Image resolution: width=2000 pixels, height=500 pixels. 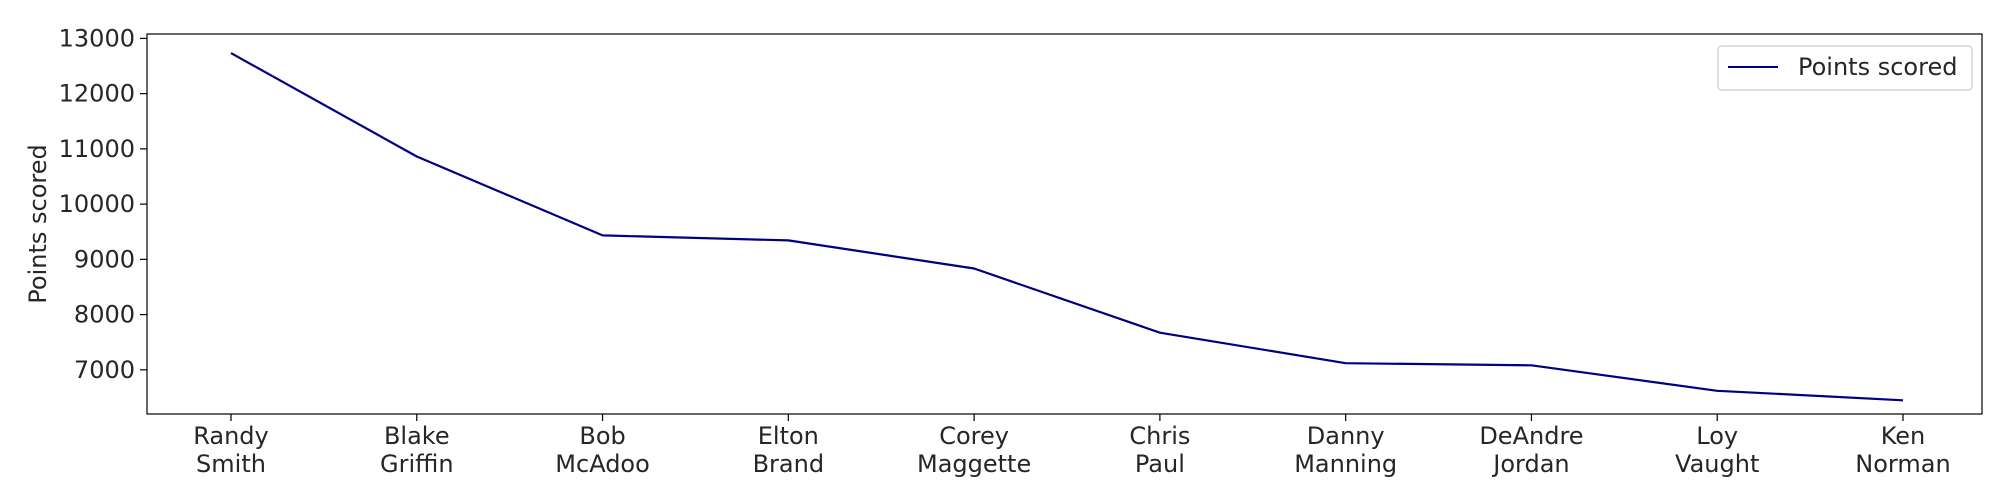 I want to click on x-tick-label: Elton Brand, so click(x=788, y=450).